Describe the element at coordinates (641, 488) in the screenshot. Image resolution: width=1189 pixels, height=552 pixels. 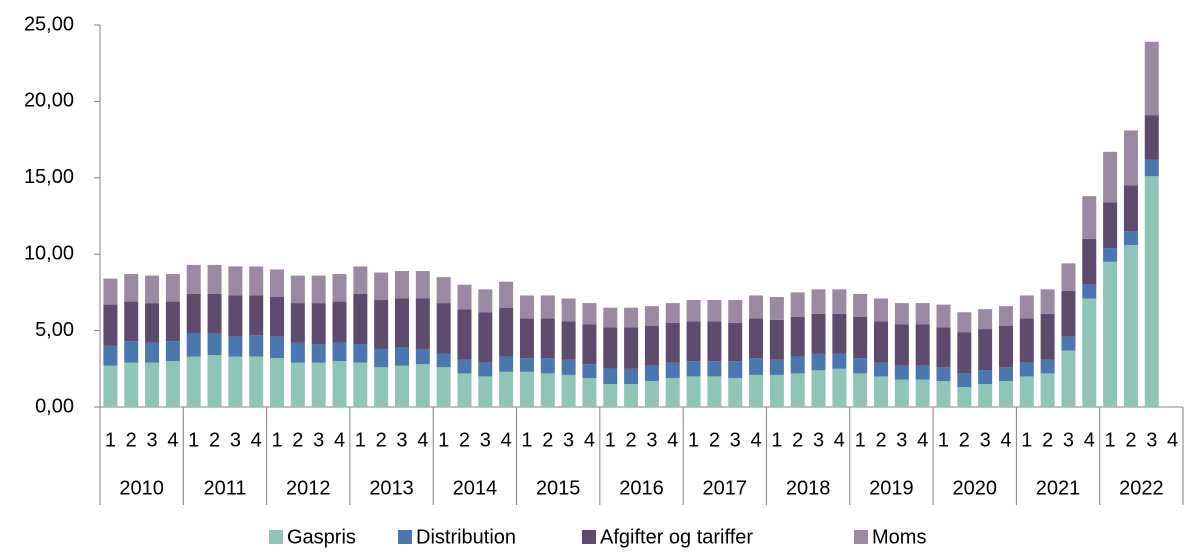
I see `x-group-label: 2016` at that location.